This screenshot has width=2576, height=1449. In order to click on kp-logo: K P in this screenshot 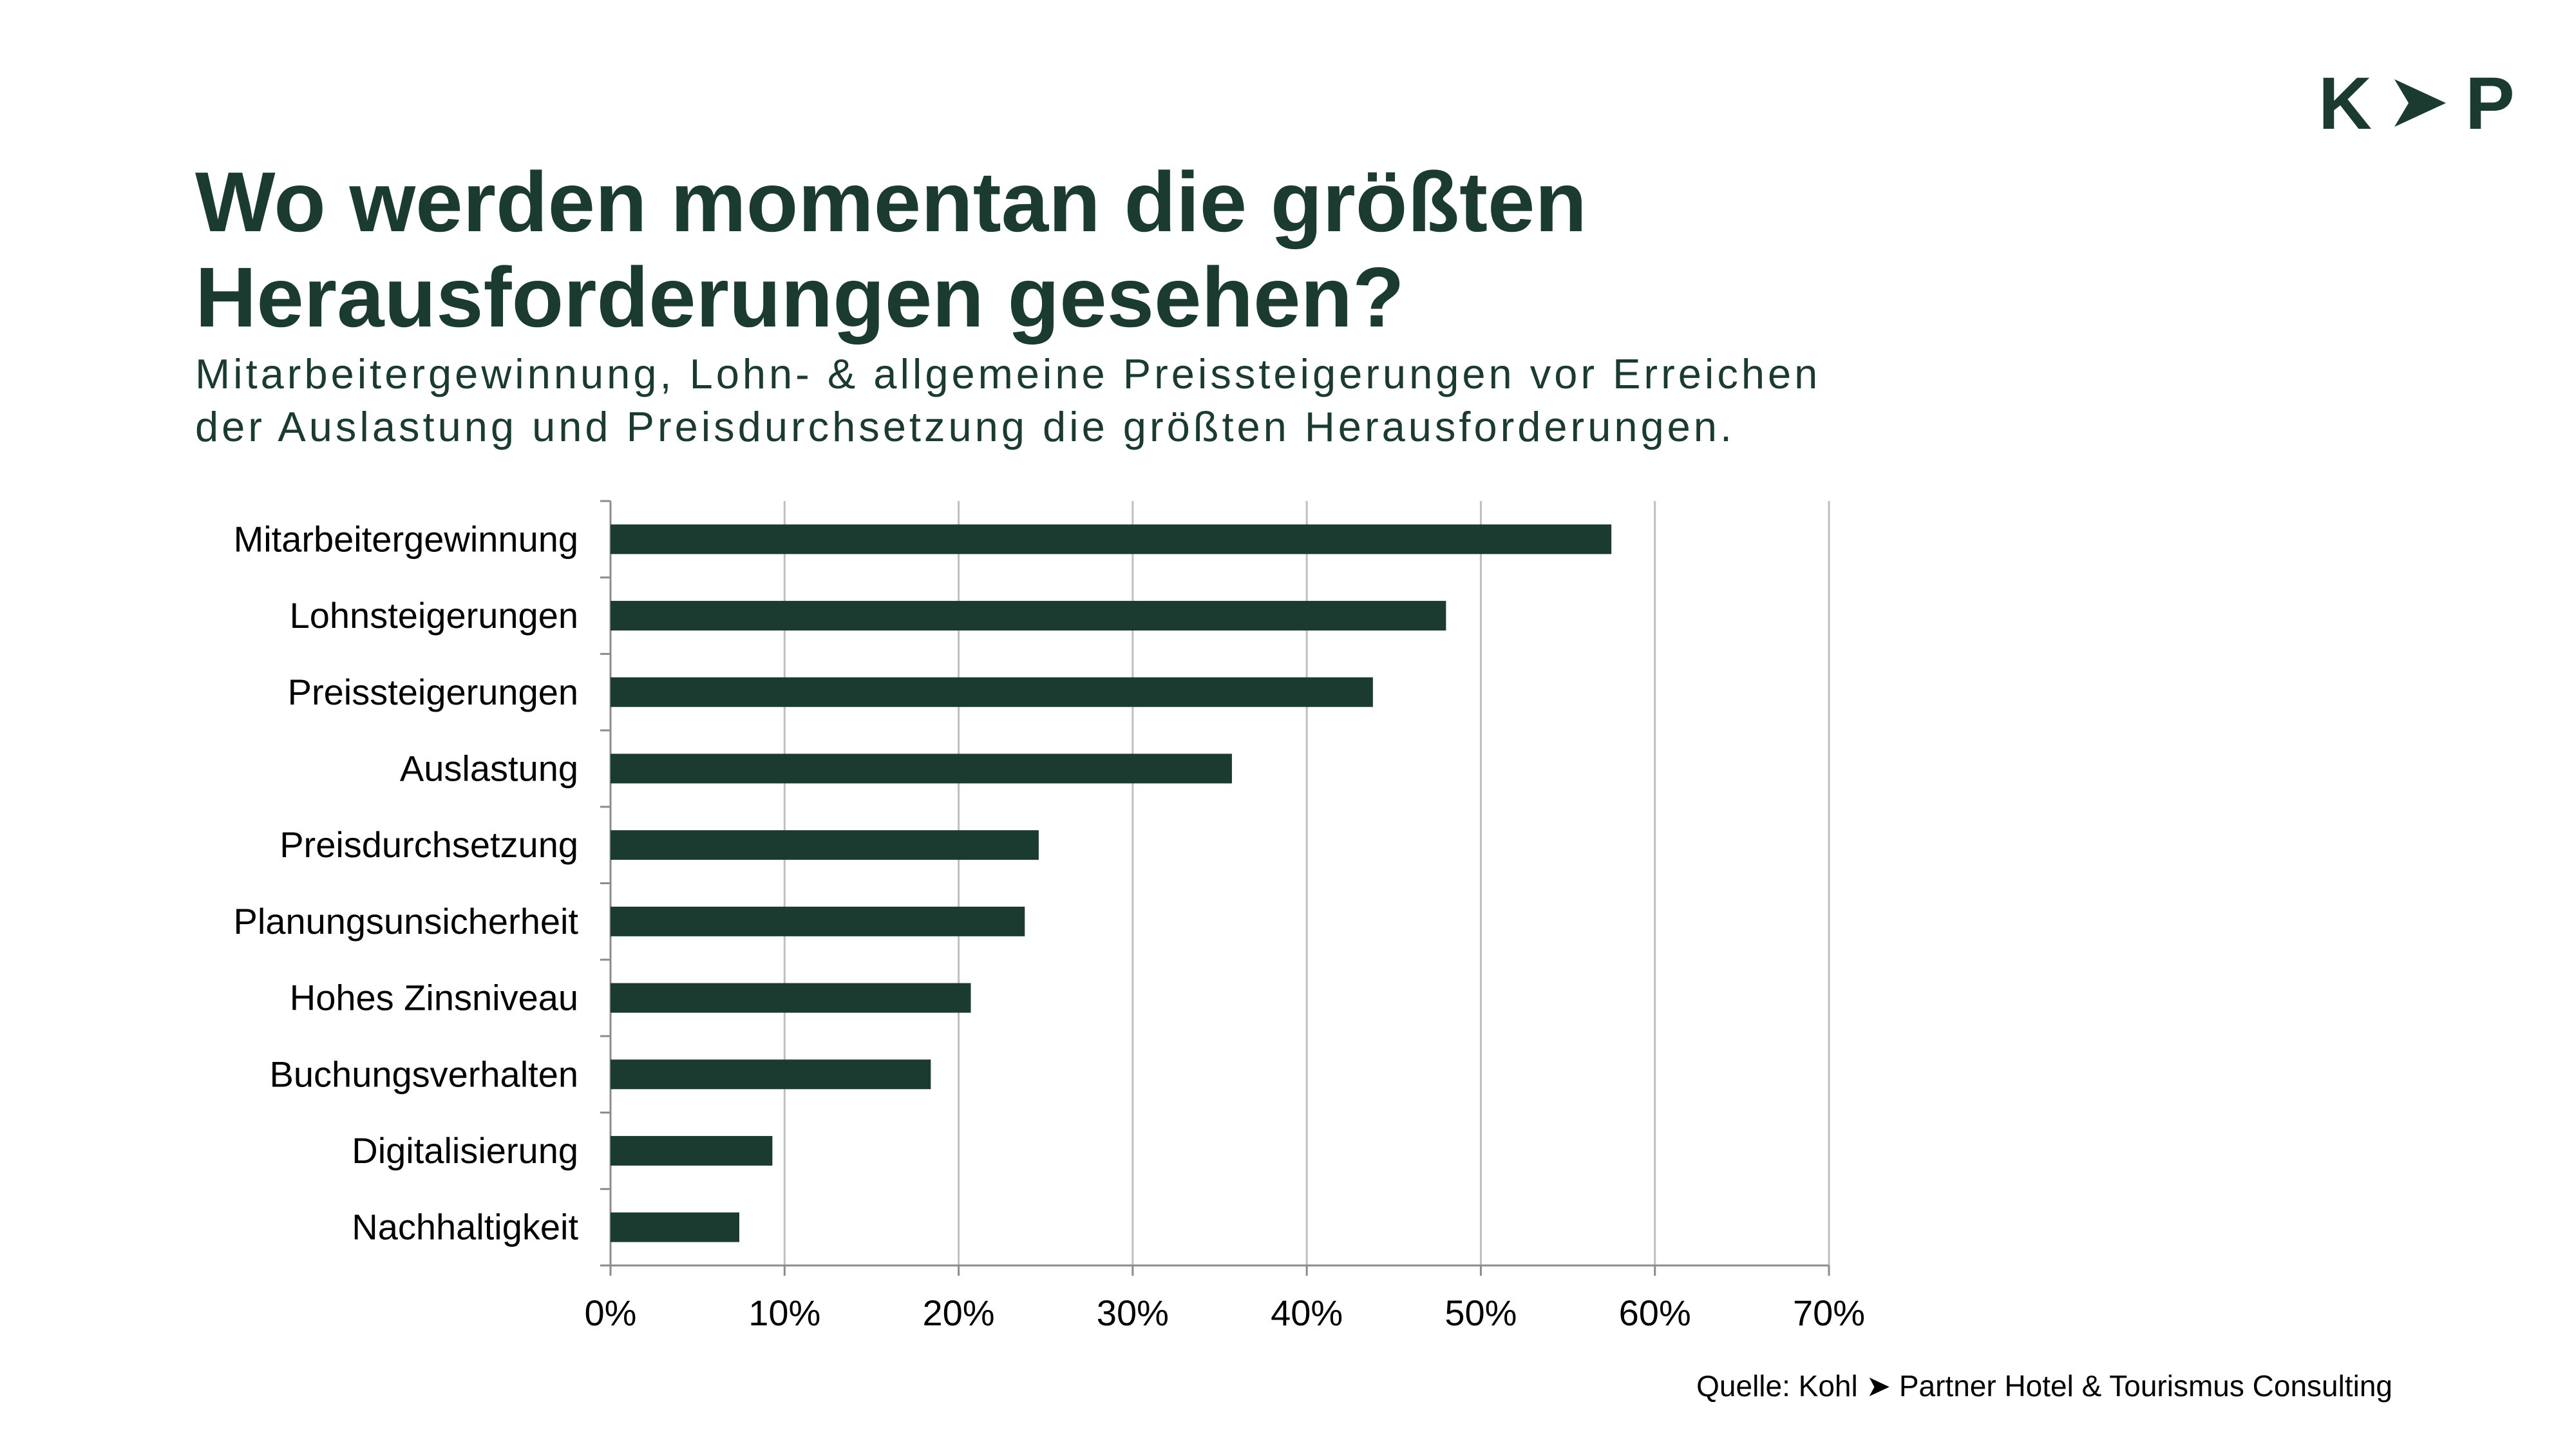, I will do `click(2417, 104)`.